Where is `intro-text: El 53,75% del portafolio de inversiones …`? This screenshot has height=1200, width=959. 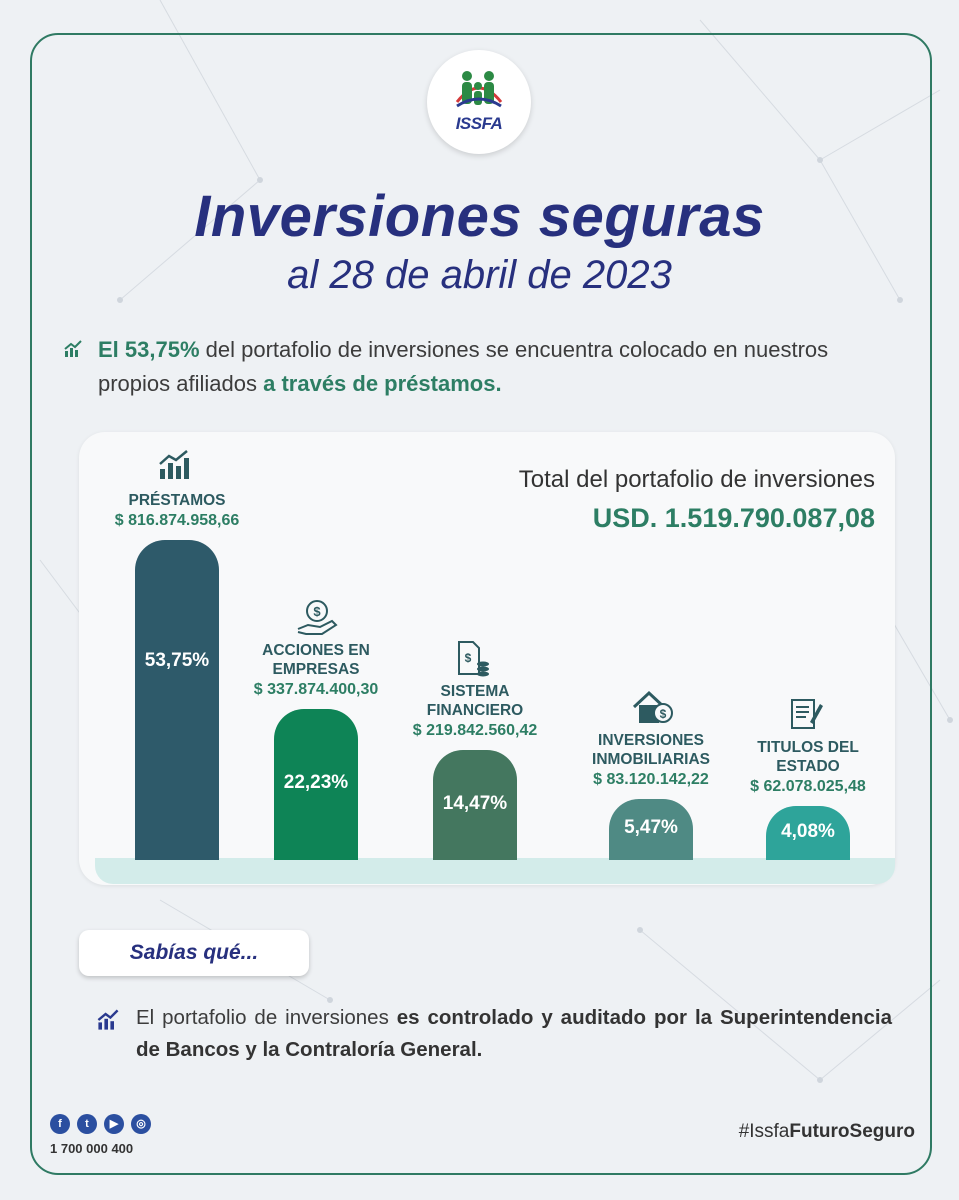
intro-text: El 53,75% del portafolio de inversiones … is located at coordinates (498, 367).